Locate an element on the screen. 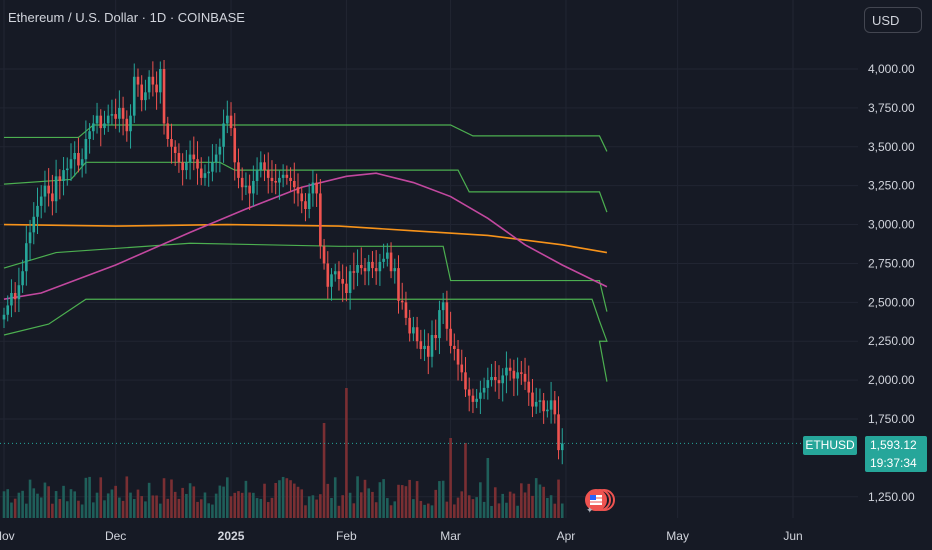  x-tick-label: Apr is located at coordinates (566, 536).